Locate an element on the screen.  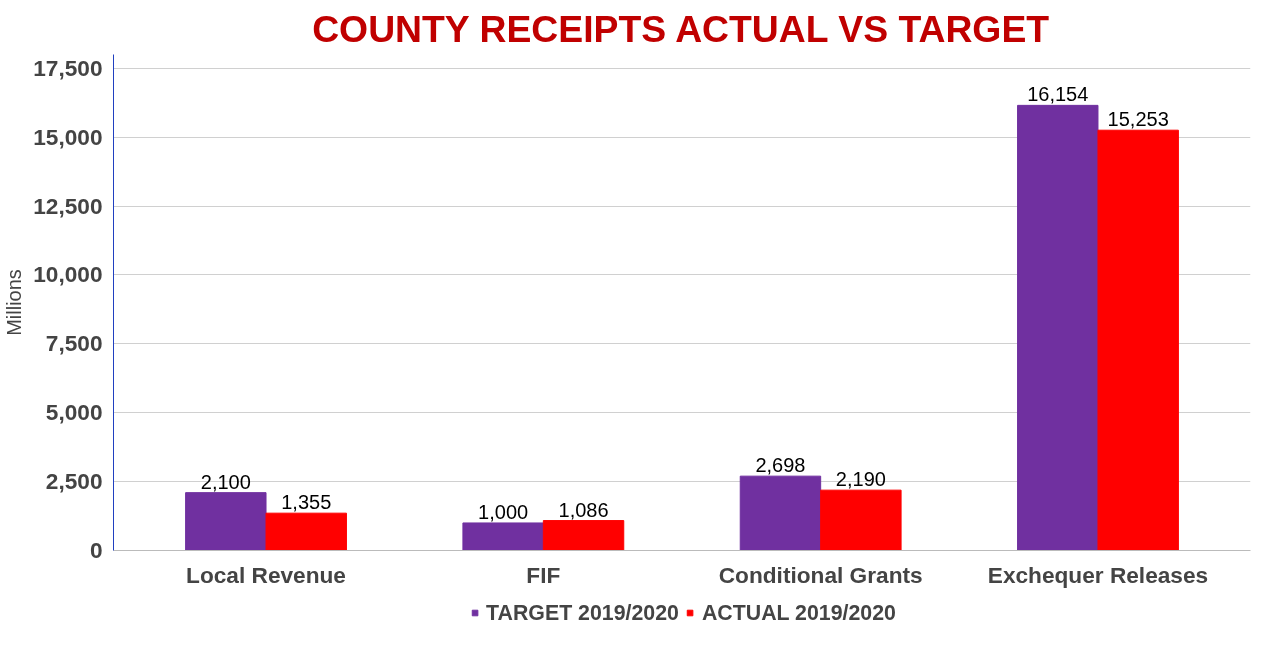
chart-title: COUNTY RECEIPTS ACTUAL VS TARGET is located at coordinates (681, 28).